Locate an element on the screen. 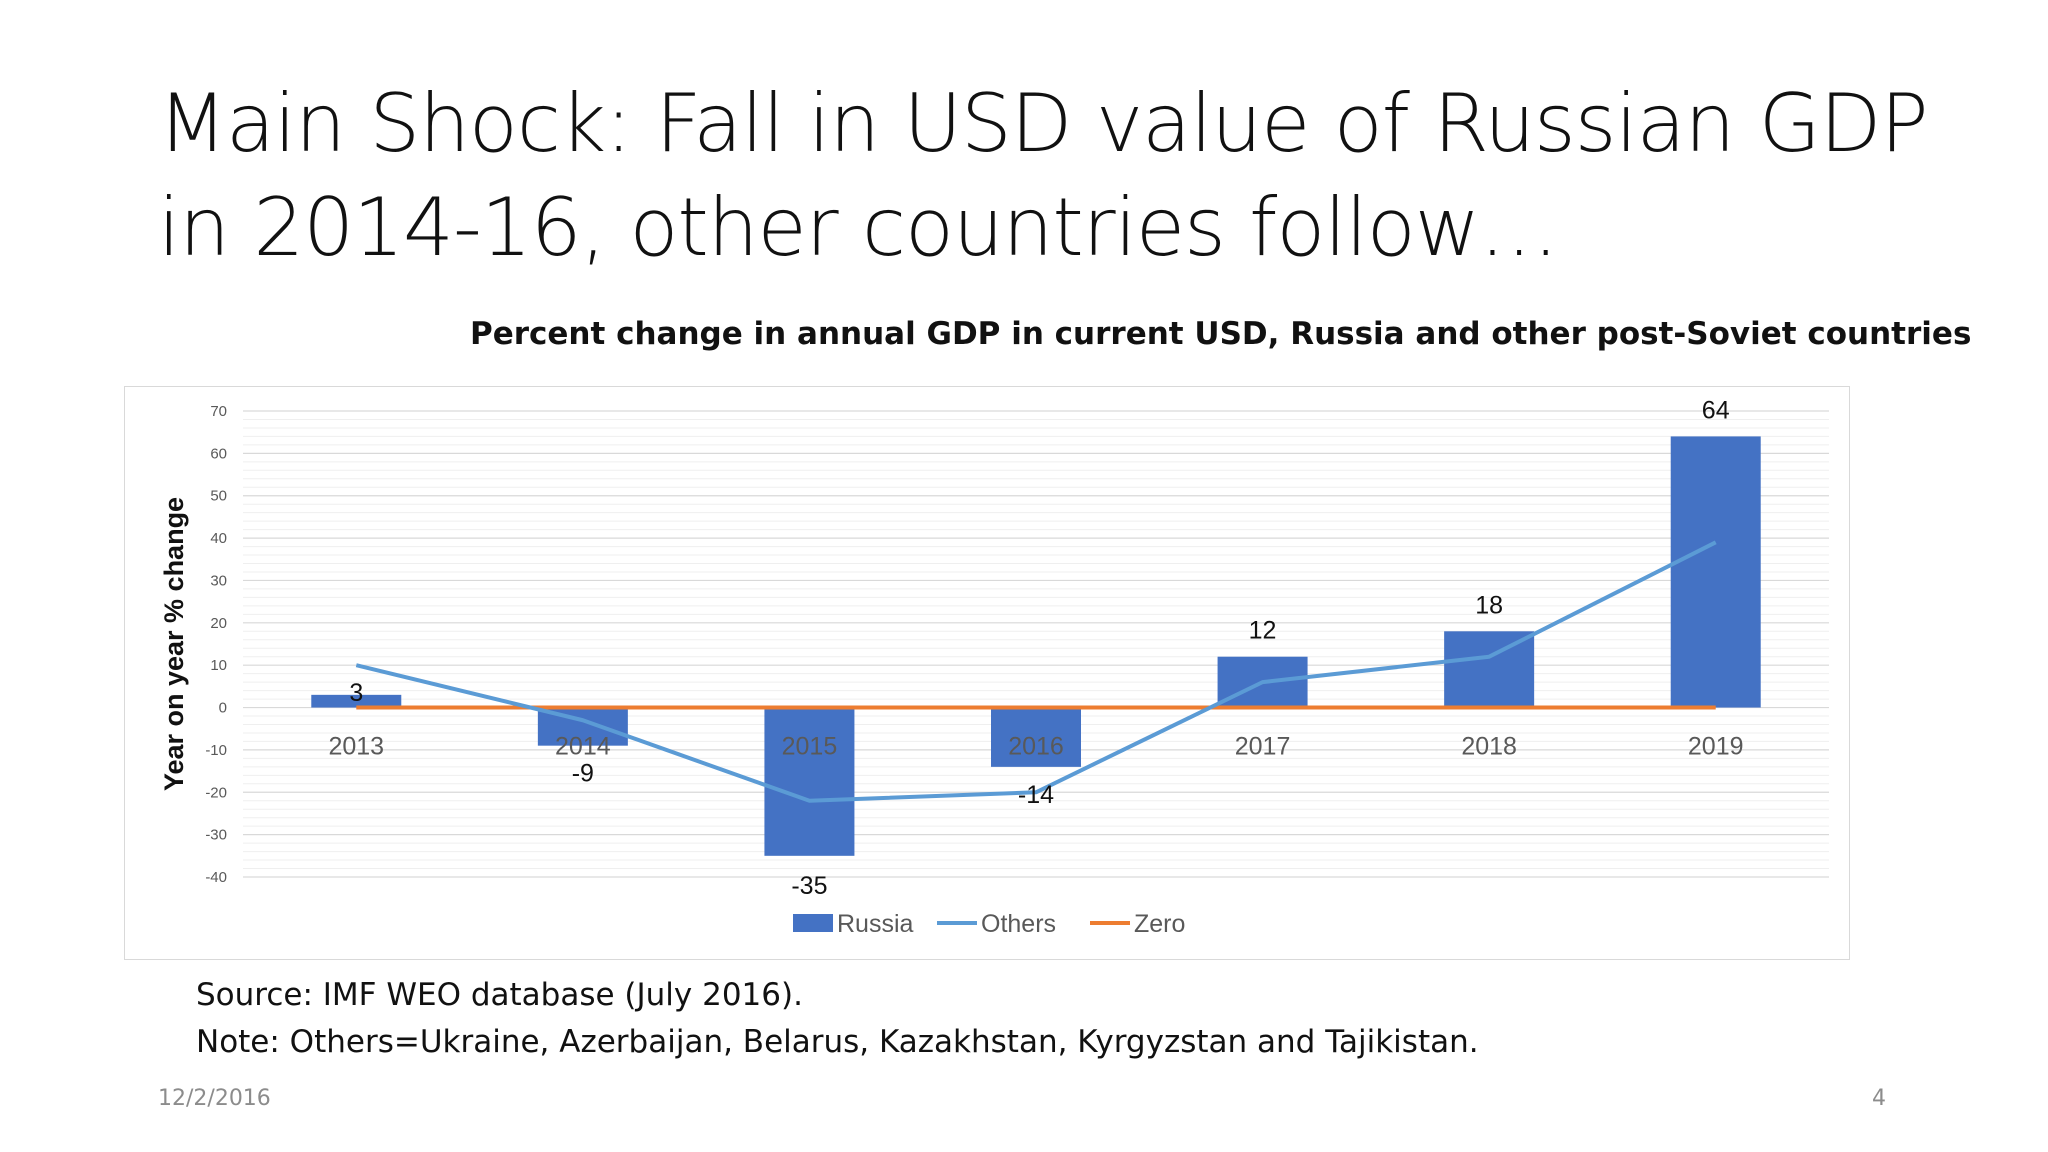 This screenshot has width=2048, height=1152. x-tick-label: 2014 is located at coordinates (583, 747).